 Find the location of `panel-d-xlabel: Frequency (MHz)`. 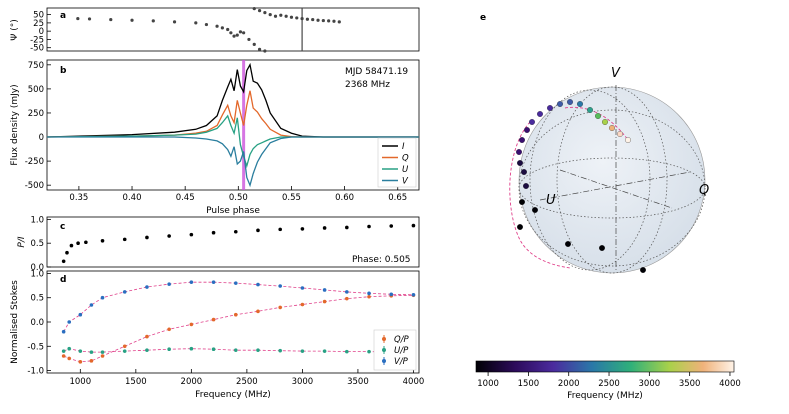

panel-d-xlabel: Frequency (MHz) is located at coordinates (233, 395).